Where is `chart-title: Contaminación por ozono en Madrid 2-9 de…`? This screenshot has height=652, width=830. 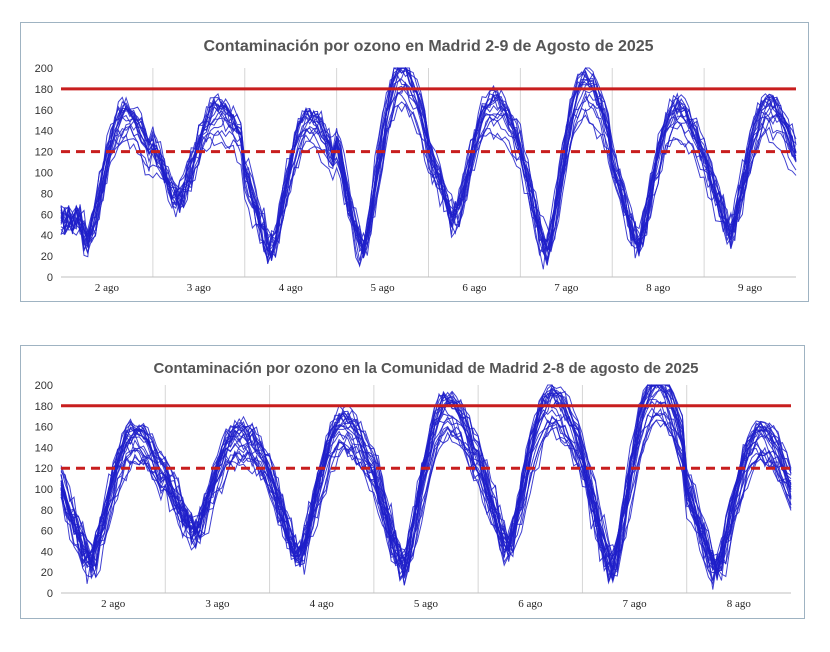 chart-title: Contaminación por ozono en Madrid 2-9 de… is located at coordinates (428, 46).